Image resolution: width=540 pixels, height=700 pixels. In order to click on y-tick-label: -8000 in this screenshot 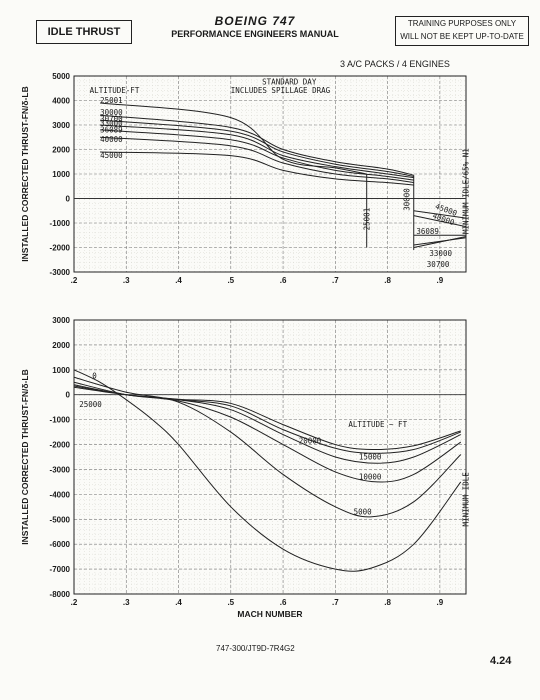, I will do `click(60, 594)`.